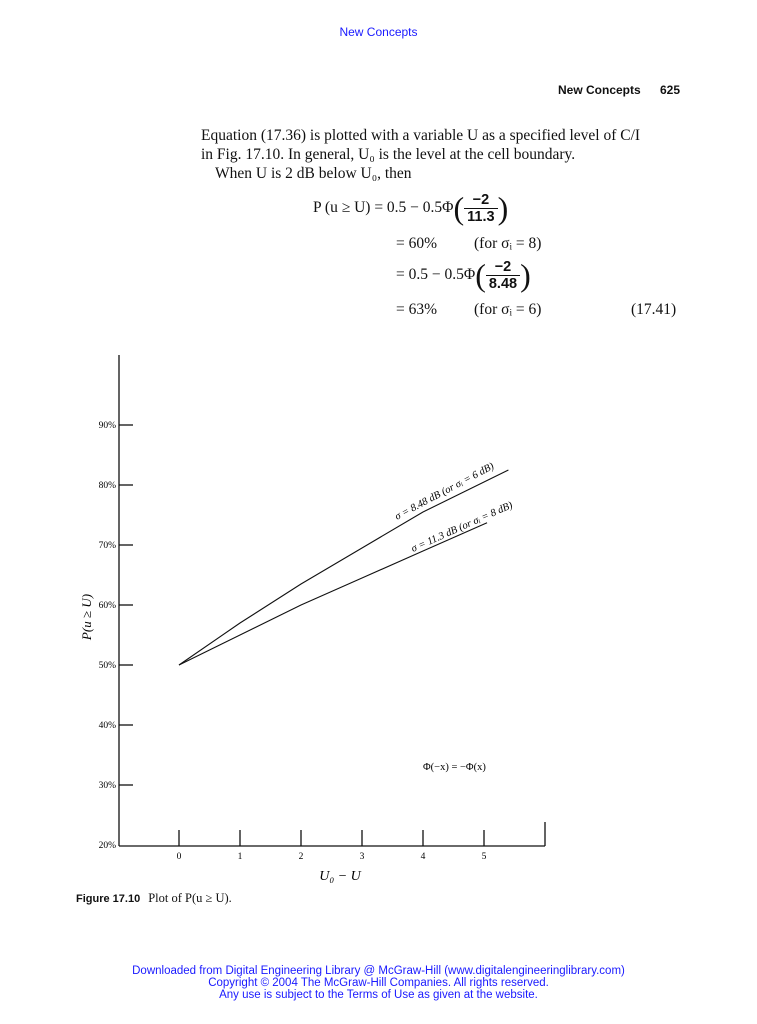 The height and width of the screenshot is (1024, 757). What do you see at coordinates (383, 208) in the screenshot?
I see `equation-lhs: P (u ≥ U) = 0.5 − 0.5Φ` at bounding box center [383, 208].